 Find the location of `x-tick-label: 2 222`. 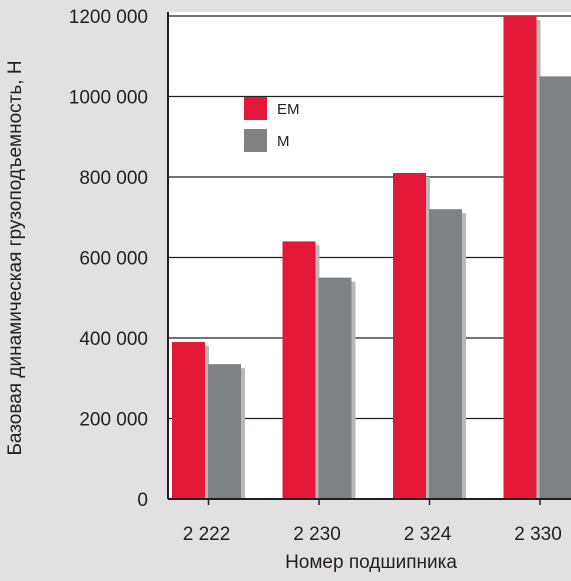

x-tick-label: 2 222 is located at coordinates (207, 534).